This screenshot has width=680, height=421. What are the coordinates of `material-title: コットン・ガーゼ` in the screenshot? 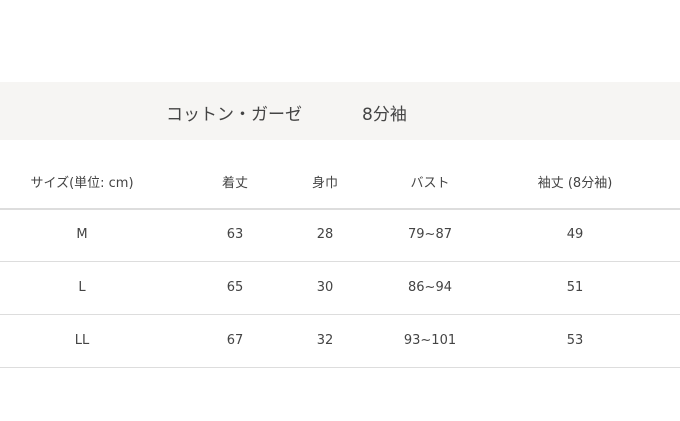 It's located at (234, 115).